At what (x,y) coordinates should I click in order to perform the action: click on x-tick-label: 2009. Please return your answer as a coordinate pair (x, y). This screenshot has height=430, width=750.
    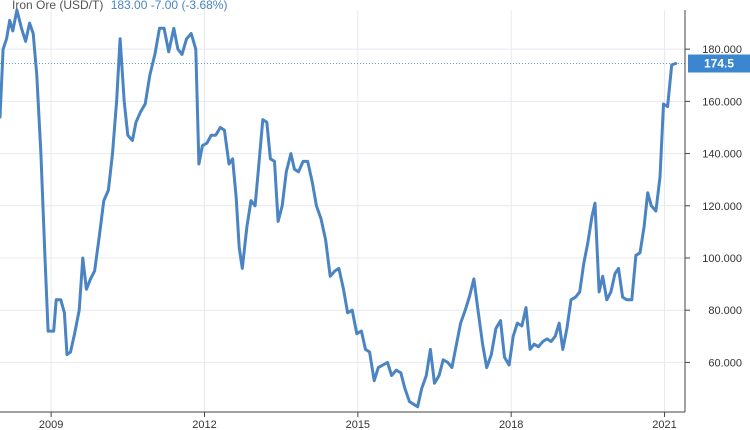
    Looking at the image, I should click on (51, 424).